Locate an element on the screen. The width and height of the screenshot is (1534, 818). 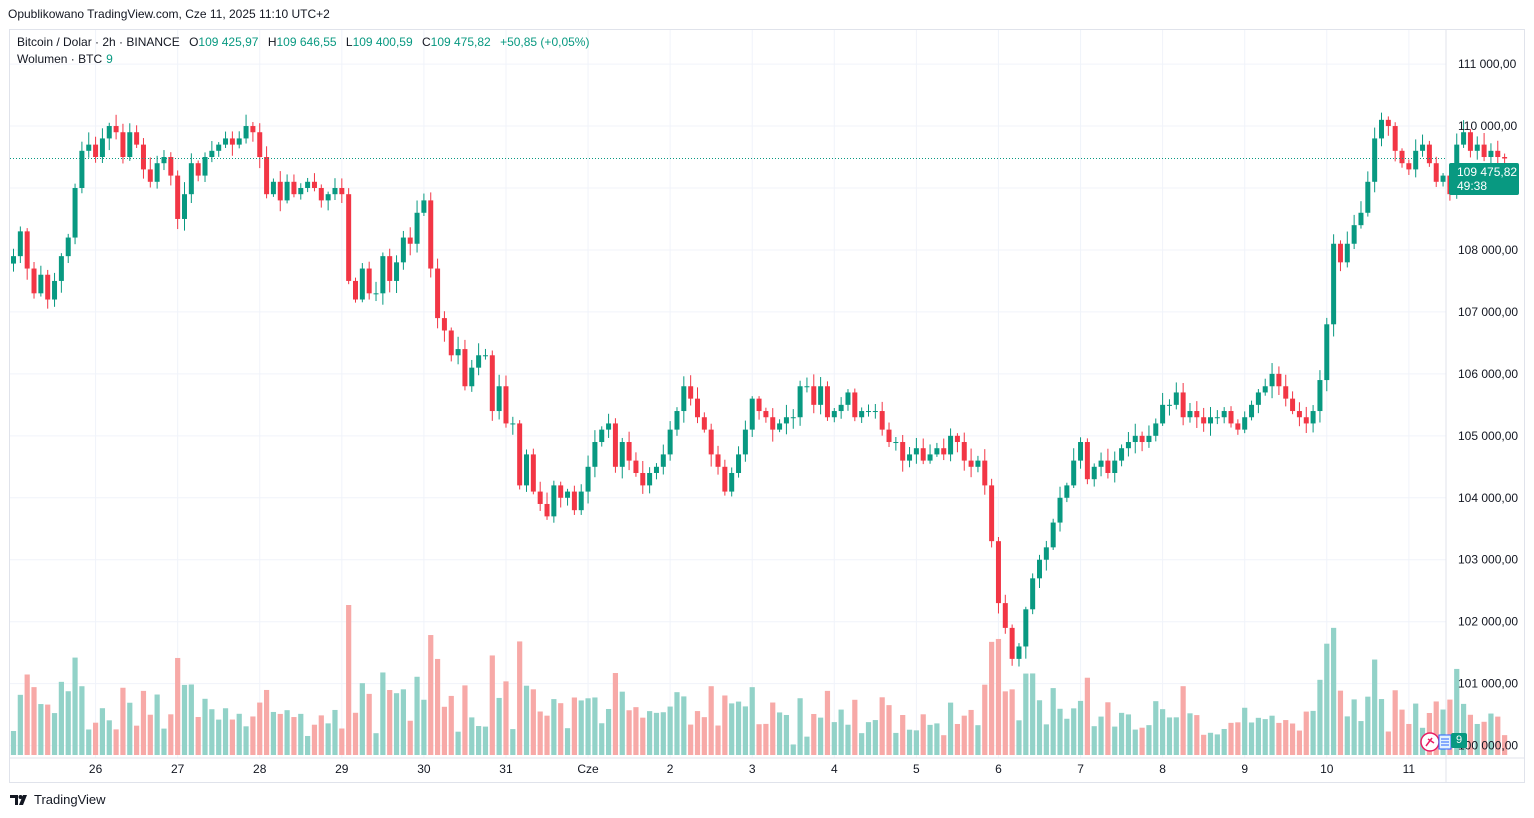
time-tick-label: 7 is located at coordinates (1080, 769).